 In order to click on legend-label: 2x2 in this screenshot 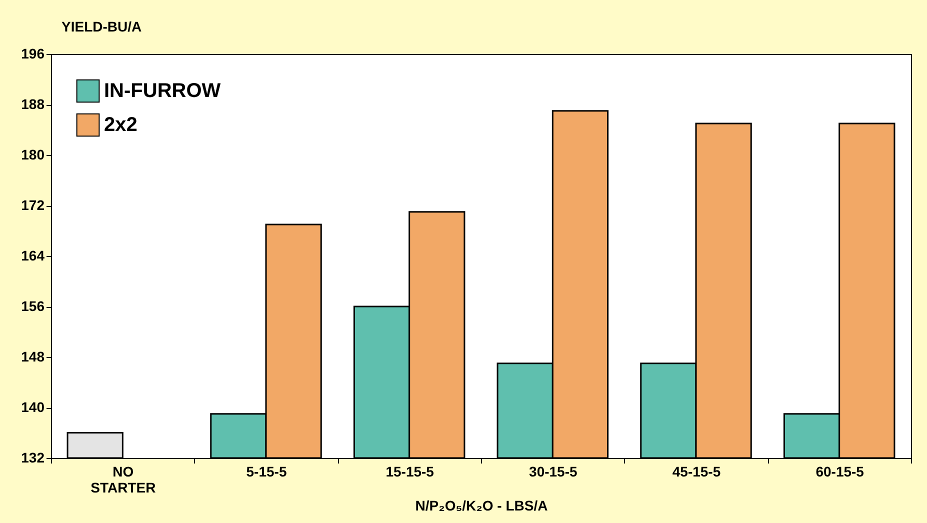, I will do `click(121, 125)`.